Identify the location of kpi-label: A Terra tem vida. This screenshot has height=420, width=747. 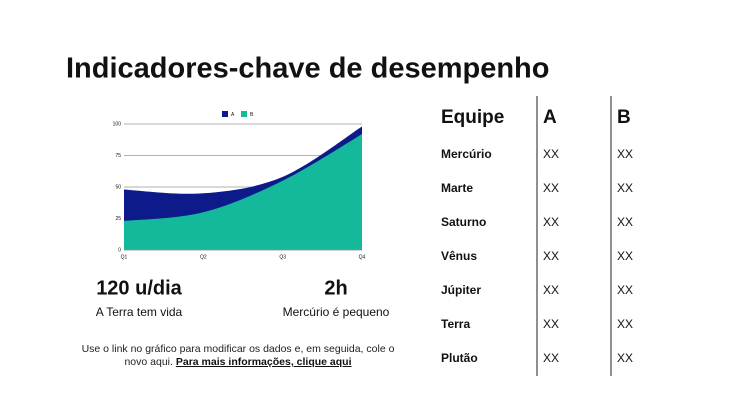
(139, 312).